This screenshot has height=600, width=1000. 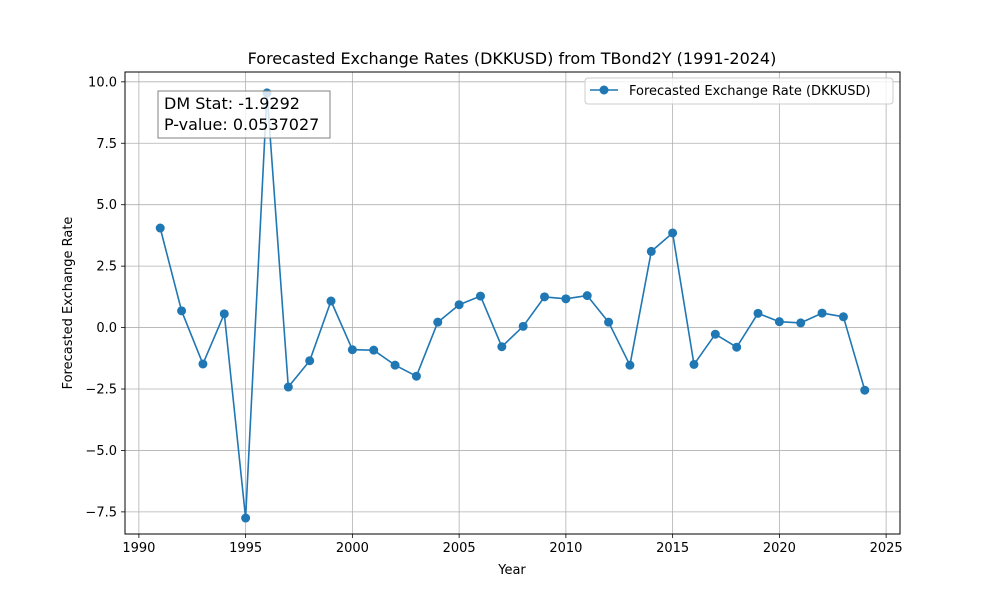 I want to click on y-tick-label: 0.0, so click(x=106, y=328).